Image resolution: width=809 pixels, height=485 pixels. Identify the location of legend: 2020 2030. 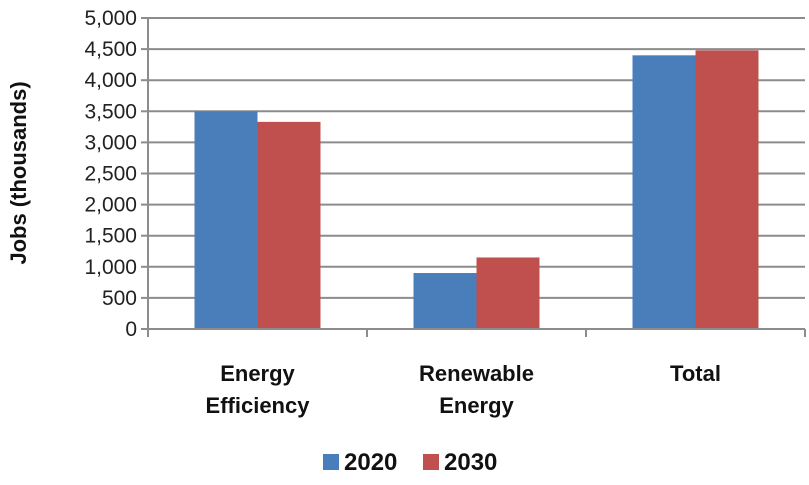
(410, 462).